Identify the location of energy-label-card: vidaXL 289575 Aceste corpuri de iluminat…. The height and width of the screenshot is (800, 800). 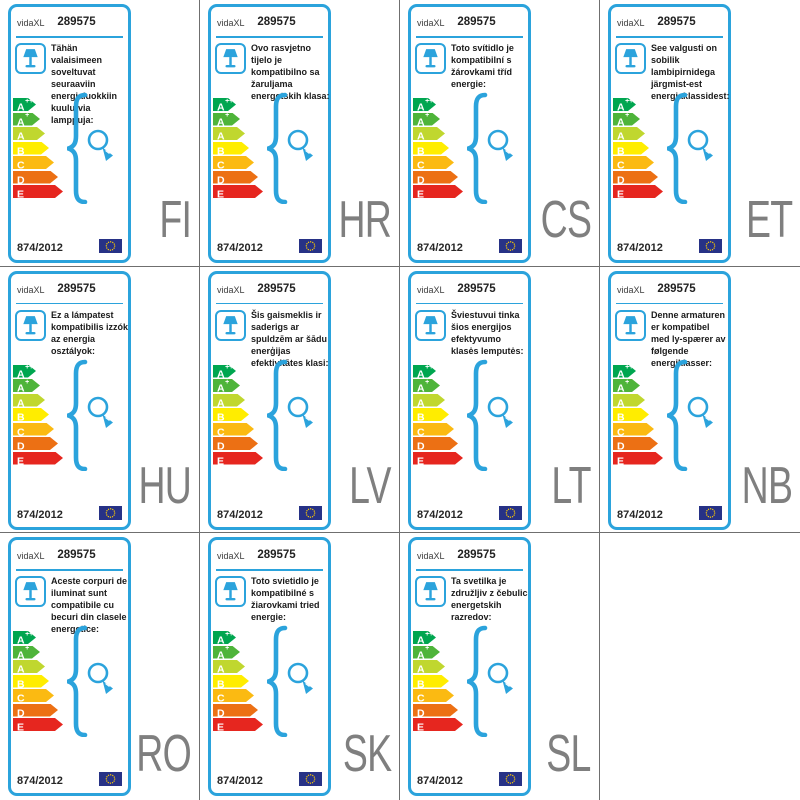
(100, 666).